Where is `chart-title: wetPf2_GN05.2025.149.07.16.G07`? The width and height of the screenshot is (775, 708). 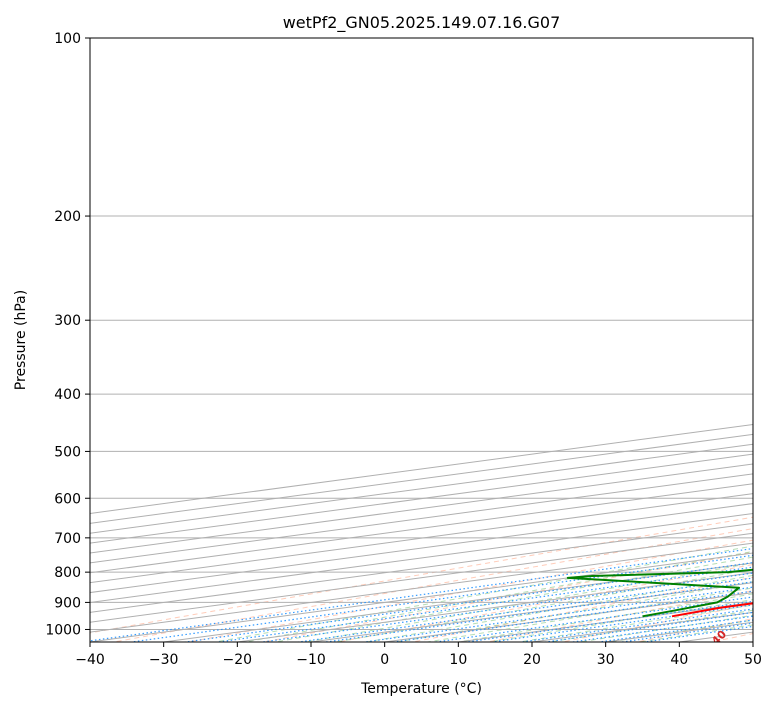 chart-title: wetPf2_GN05.2025.149.07.16.G07 is located at coordinates (422, 23).